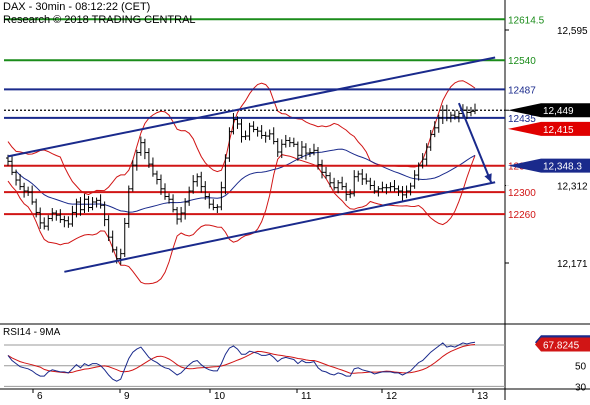 This screenshot has width=590, height=405. Describe the element at coordinates (572, 31) in the screenshot. I see `y-tick-label: 12,595` at that location.